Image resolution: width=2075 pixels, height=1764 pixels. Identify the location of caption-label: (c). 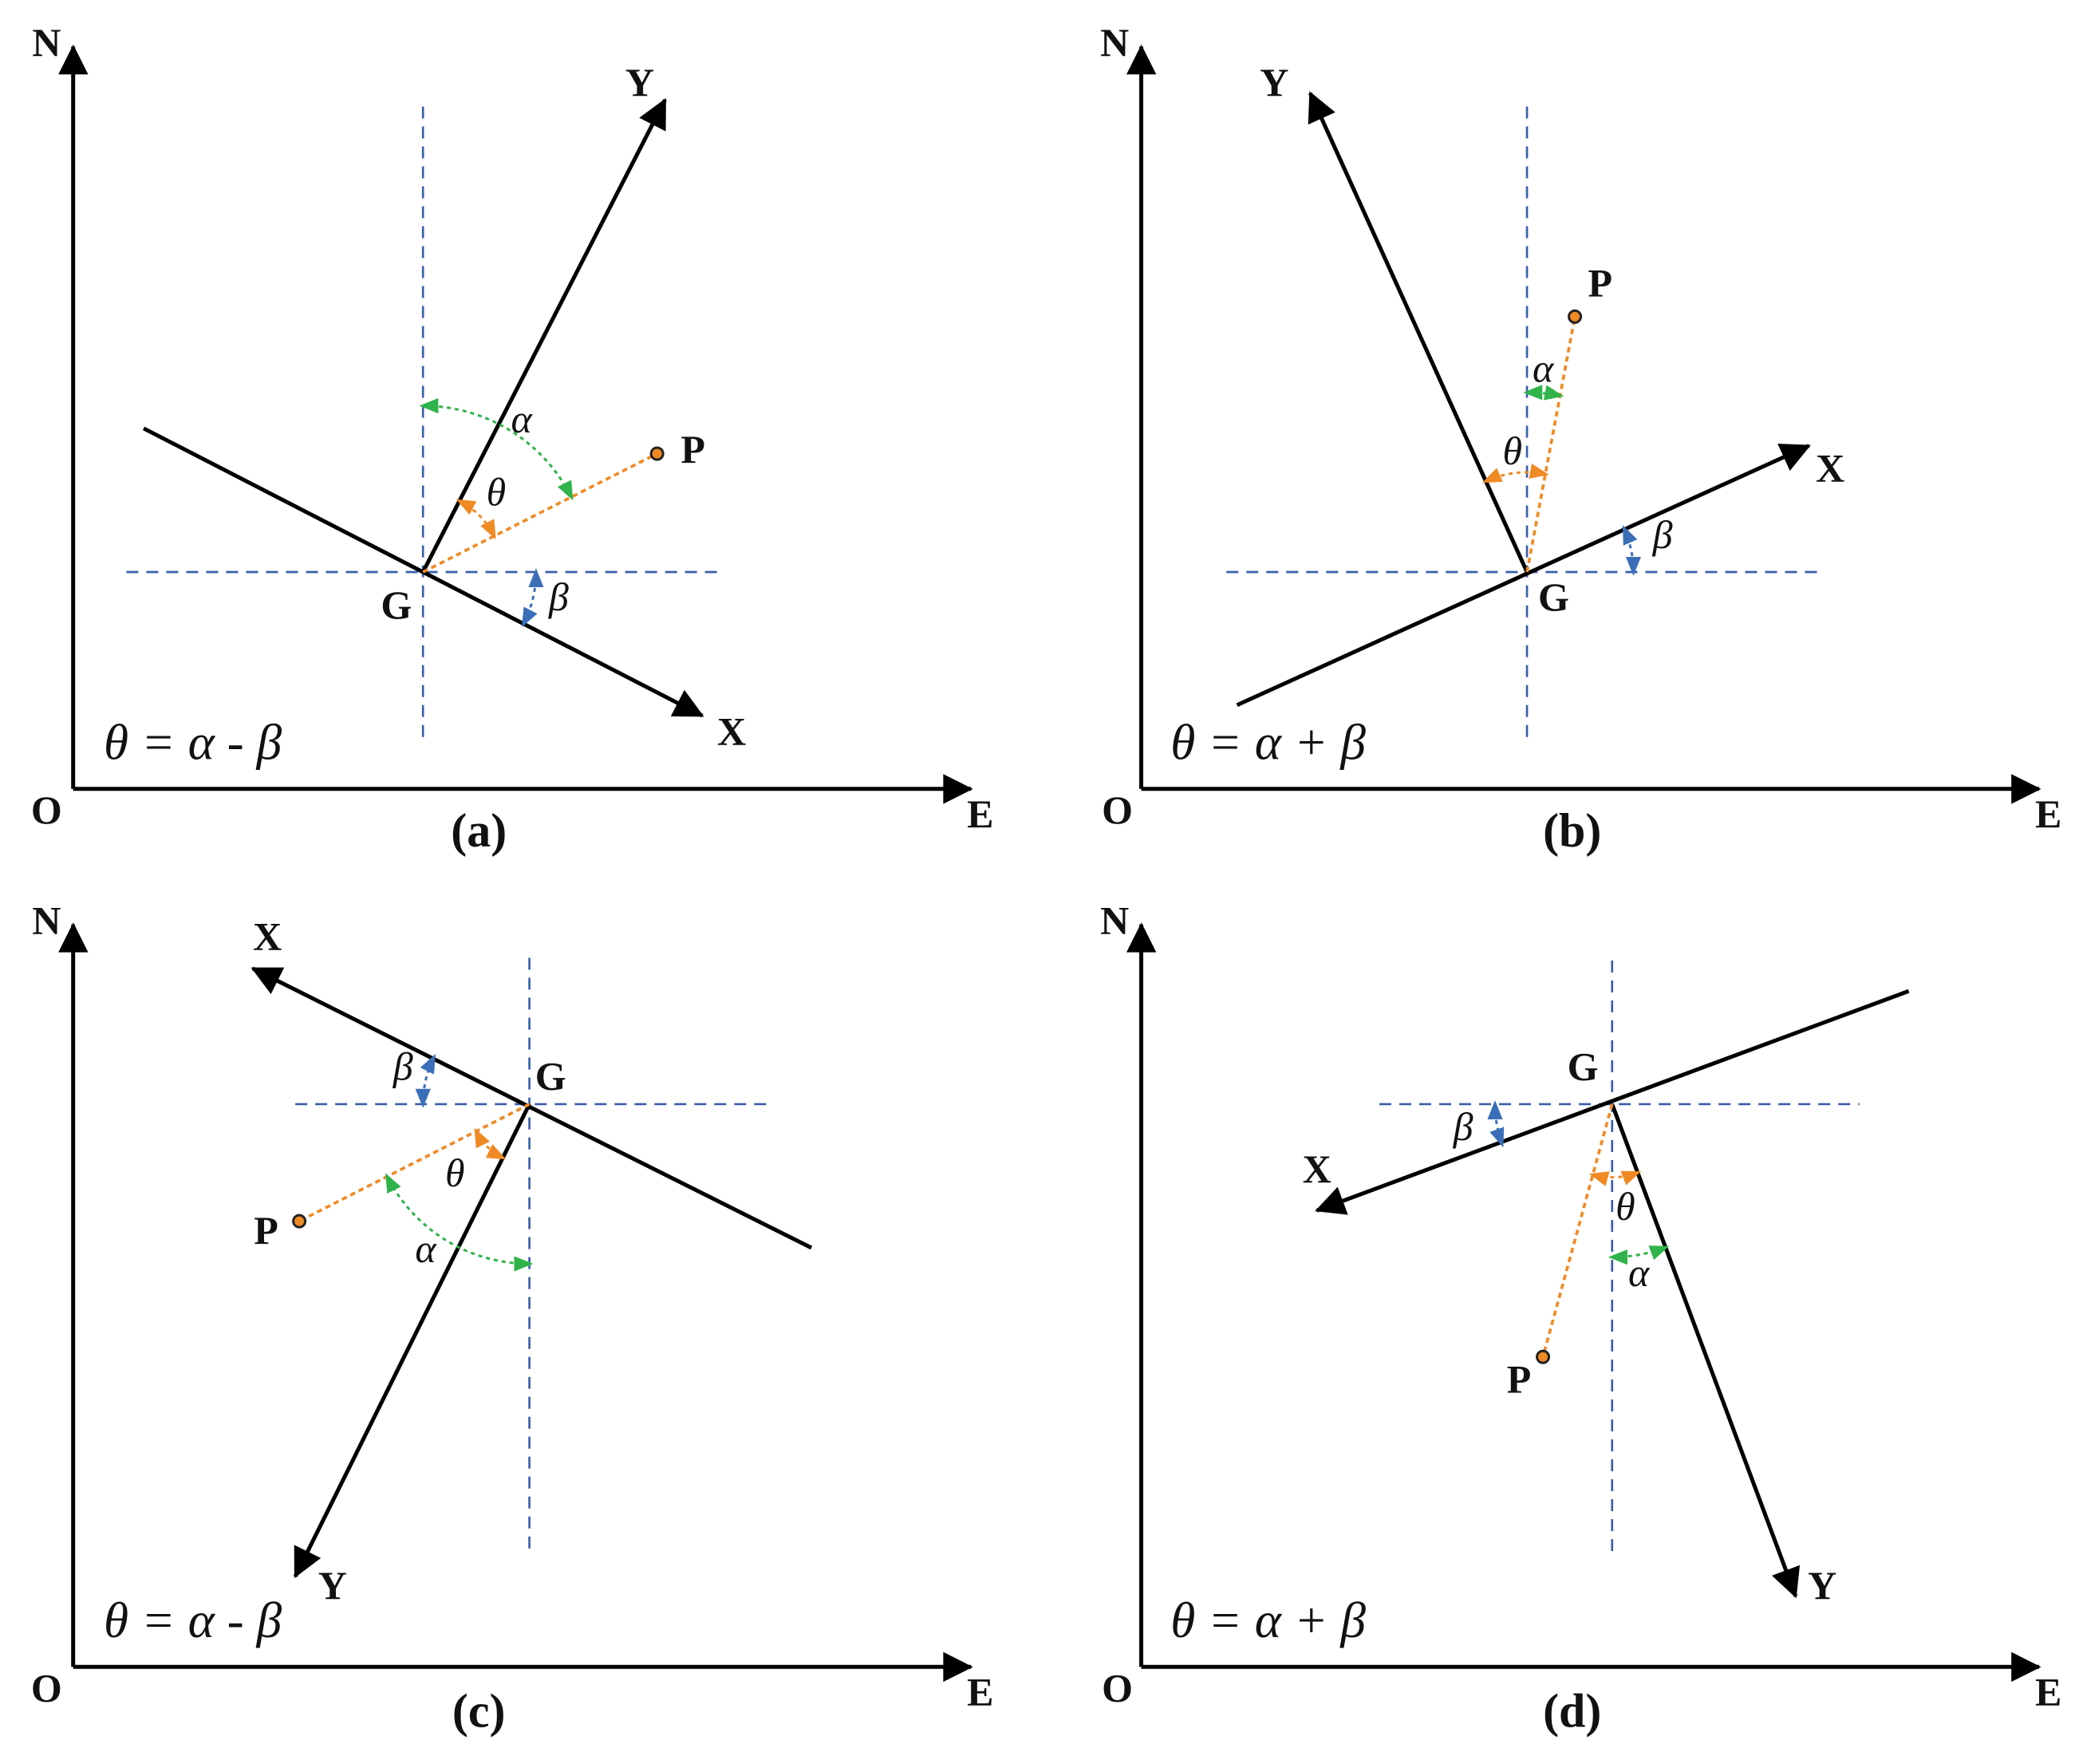
(479, 1711).